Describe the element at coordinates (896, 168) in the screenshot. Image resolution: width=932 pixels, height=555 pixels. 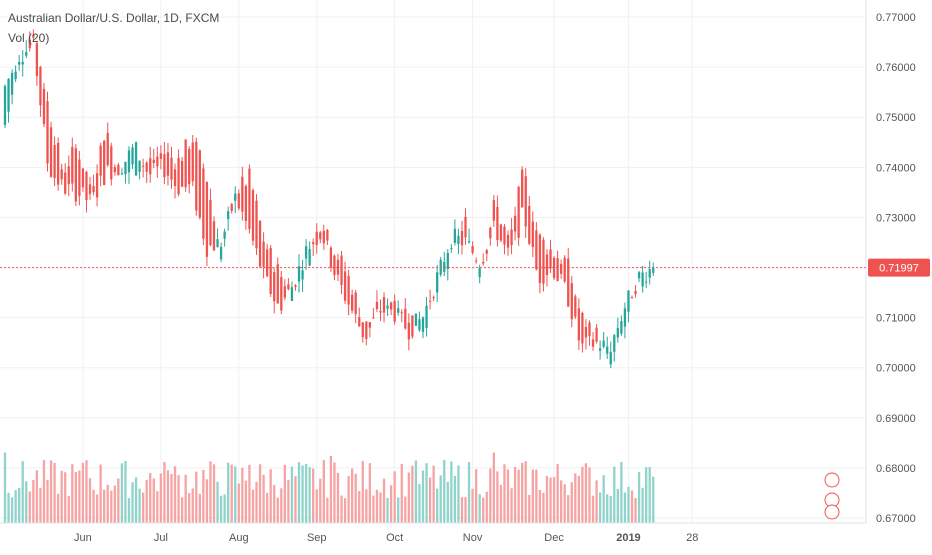
I see `price-tick-label: 0.74000` at that location.